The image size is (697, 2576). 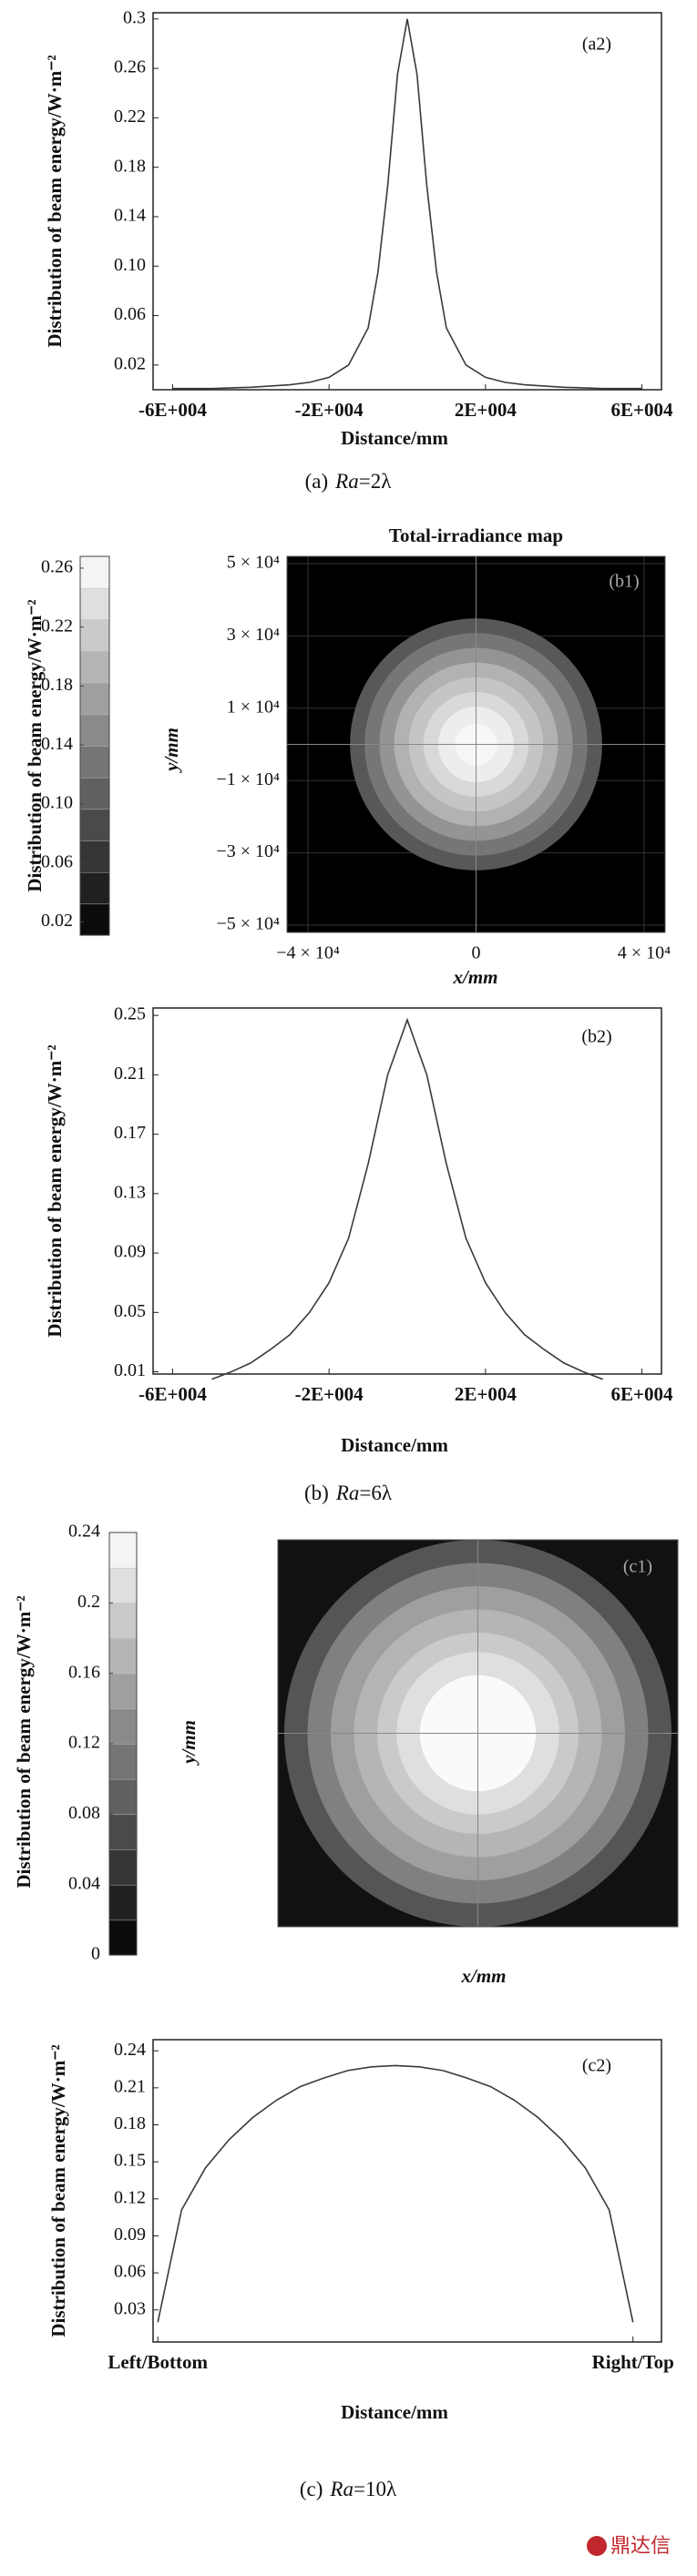 What do you see at coordinates (88, 1602) in the screenshot?
I see `colorbar-tick-label: 0.2` at bounding box center [88, 1602].